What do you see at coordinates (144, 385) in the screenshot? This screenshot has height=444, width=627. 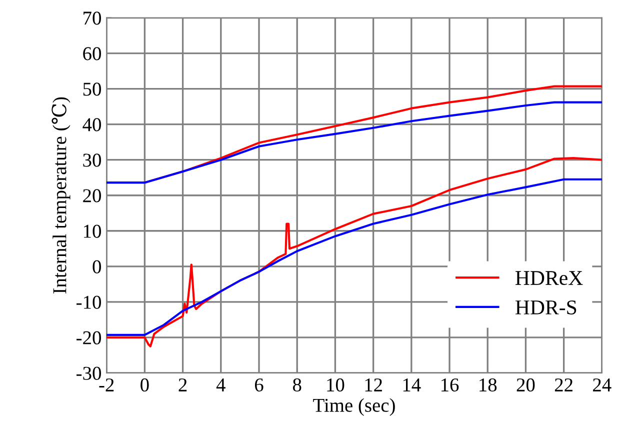 I see `x-tick-label: 0` at bounding box center [144, 385].